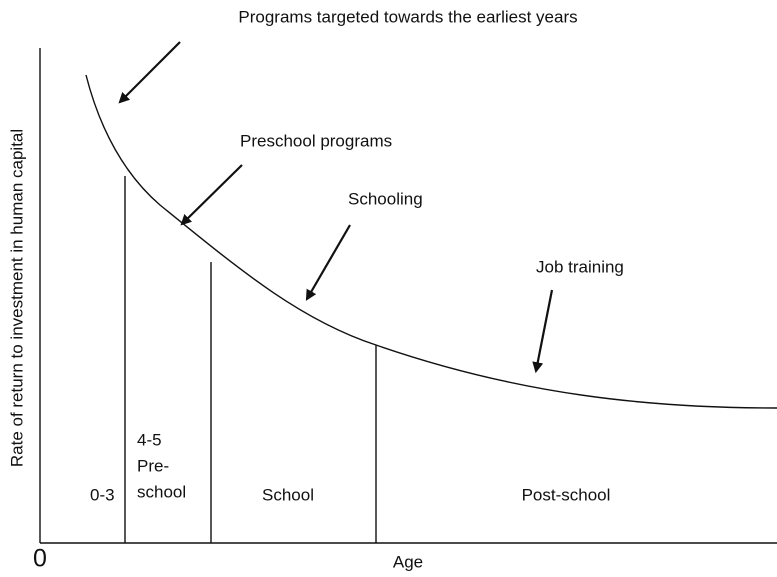 The width and height of the screenshot is (777, 577). What do you see at coordinates (580, 266) in the screenshot?
I see `annotation: Job training` at bounding box center [580, 266].